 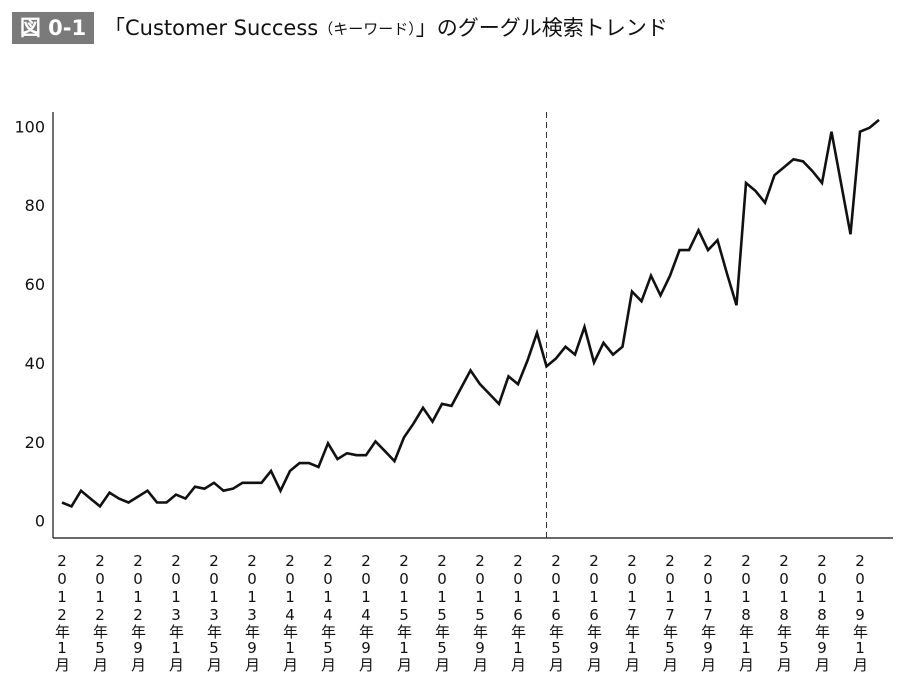 I want to click on title-part: 」のグーグル検索トレンド, so click(x=542, y=28).